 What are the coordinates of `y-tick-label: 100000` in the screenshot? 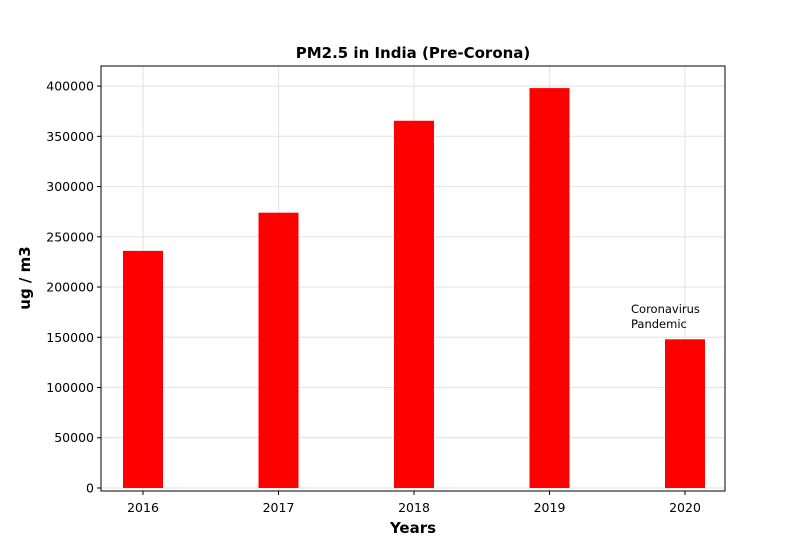 It's located at (70, 387).